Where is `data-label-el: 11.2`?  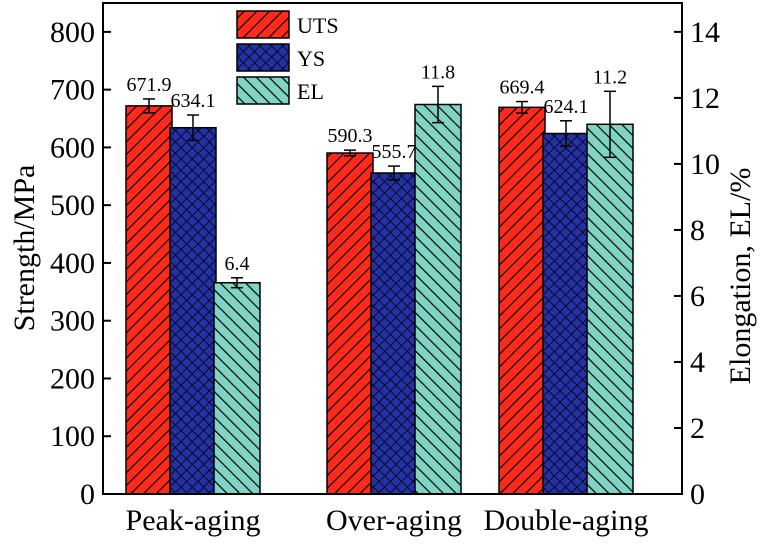
data-label-el: 11.2 is located at coordinates (610, 77).